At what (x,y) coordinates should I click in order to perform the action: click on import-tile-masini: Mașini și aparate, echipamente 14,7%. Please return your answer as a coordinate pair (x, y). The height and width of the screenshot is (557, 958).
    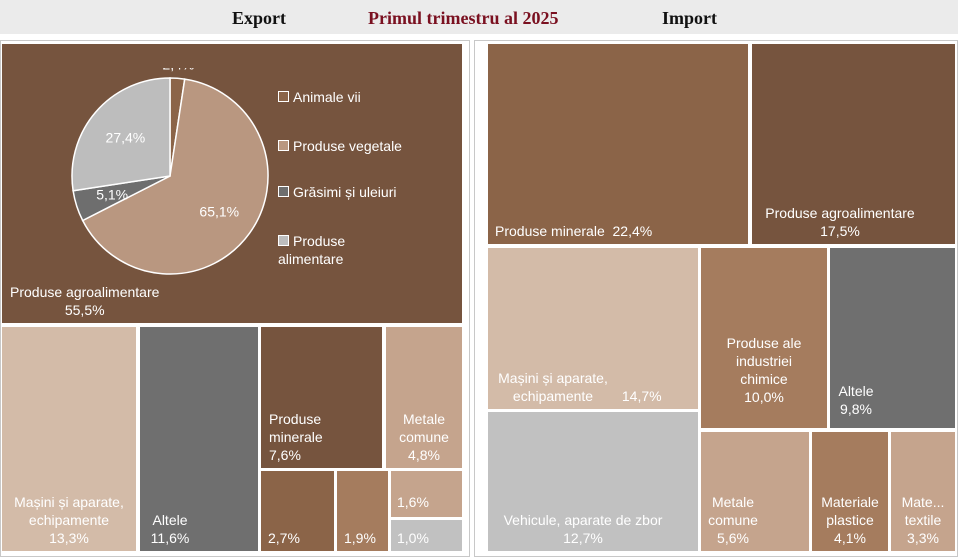
    Looking at the image, I should click on (593, 328).